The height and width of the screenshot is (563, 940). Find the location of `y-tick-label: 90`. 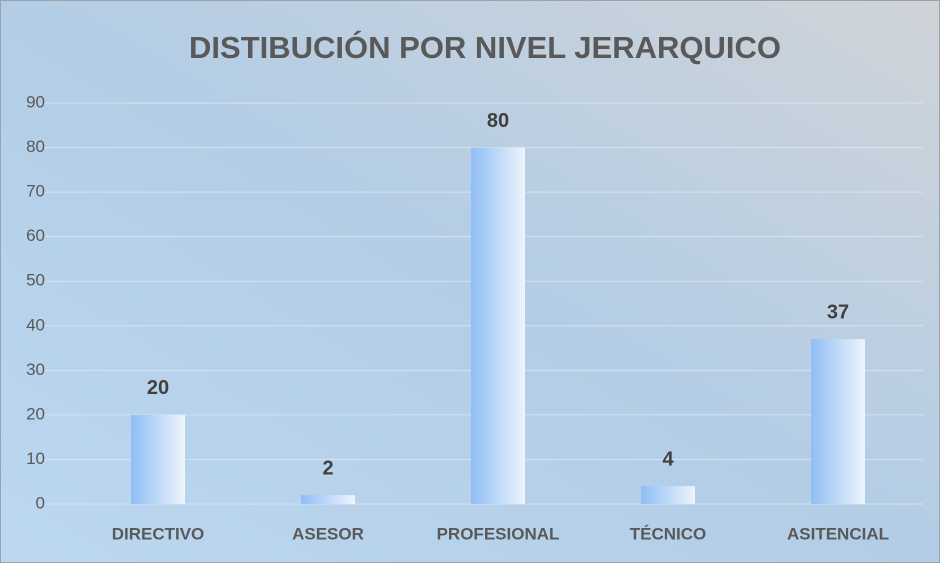

y-tick-label: 90 is located at coordinates (35, 101).